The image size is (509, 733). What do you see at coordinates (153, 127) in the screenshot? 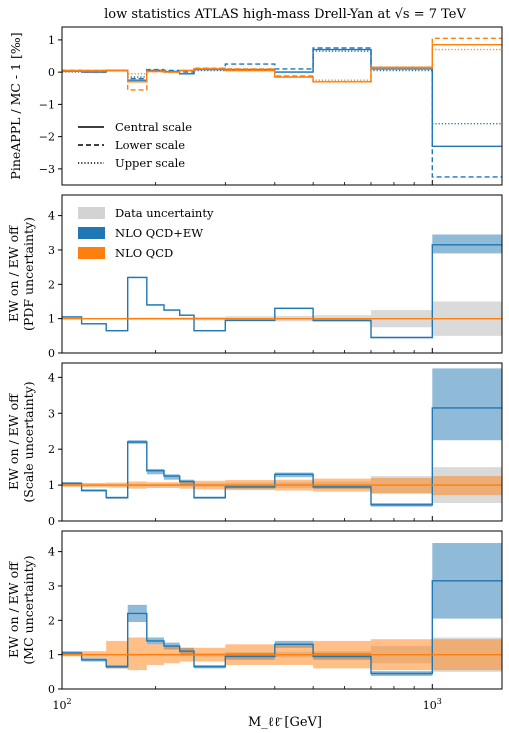
I see `legend-entry-label: Central scale` at bounding box center [153, 127].